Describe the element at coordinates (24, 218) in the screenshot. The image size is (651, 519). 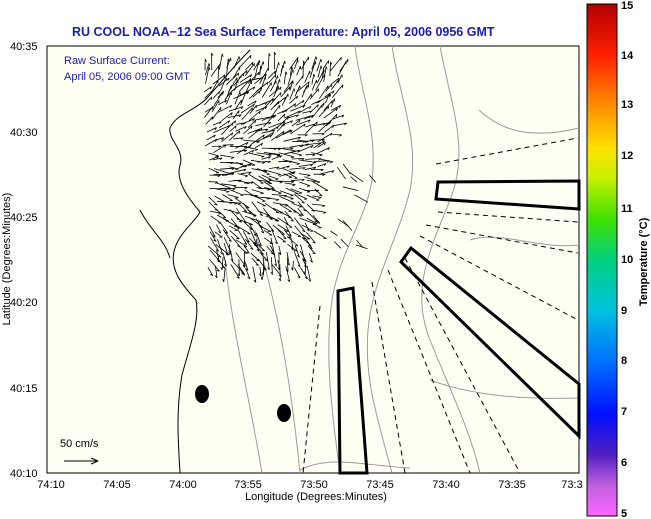
I see `y-tick-label-2: 40:25` at that location.